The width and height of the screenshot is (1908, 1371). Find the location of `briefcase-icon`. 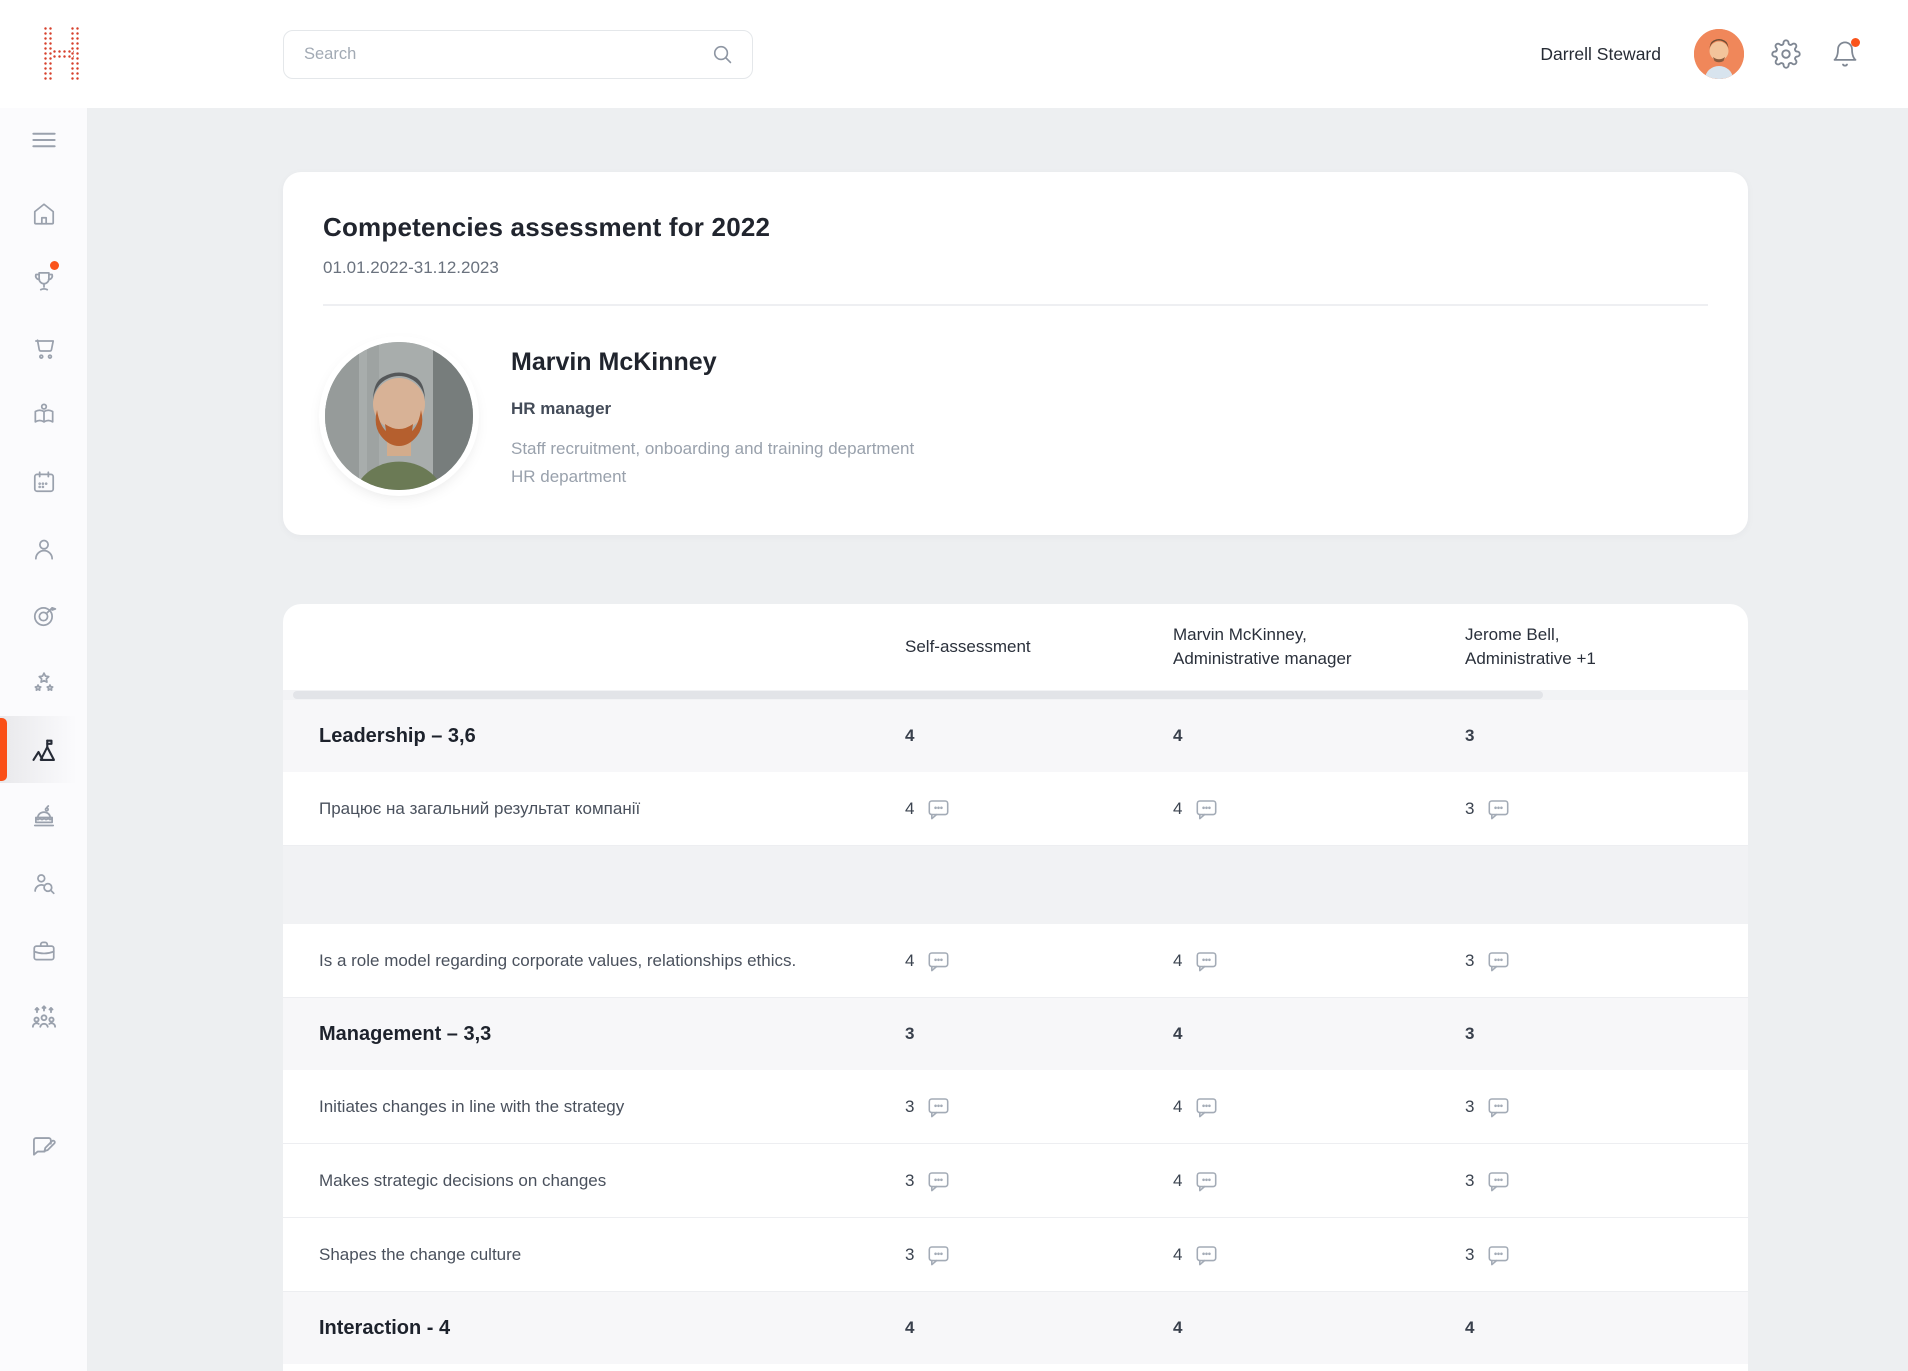

briefcase-icon is located at coordinates (43, 950).